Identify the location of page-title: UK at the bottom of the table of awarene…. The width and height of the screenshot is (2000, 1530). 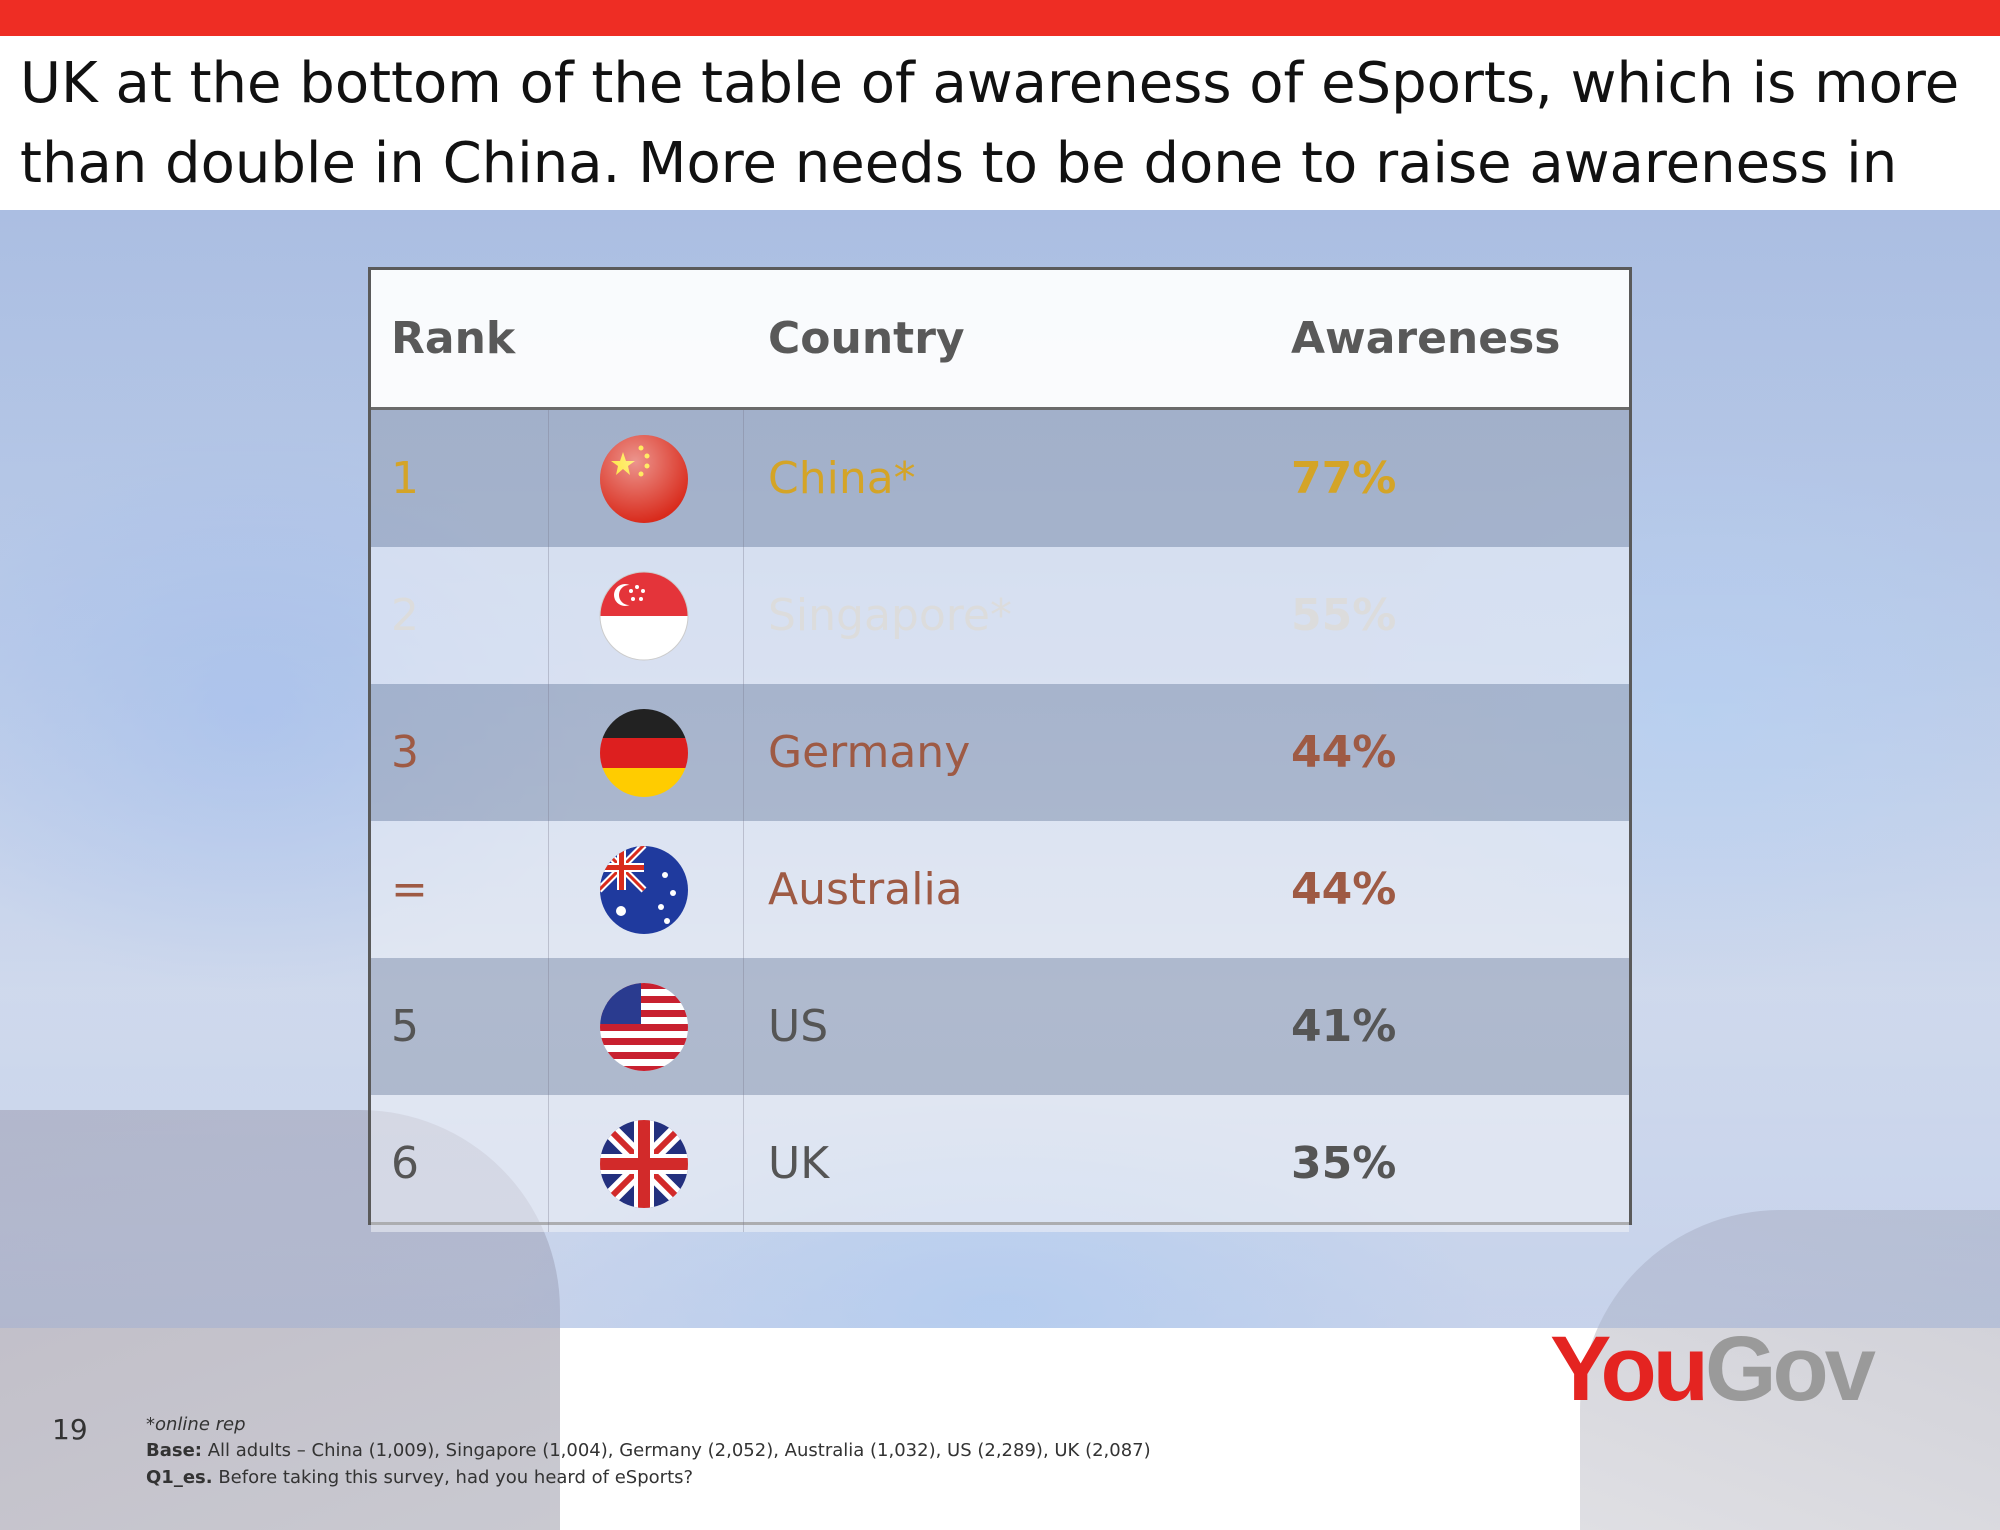
(990, 163).